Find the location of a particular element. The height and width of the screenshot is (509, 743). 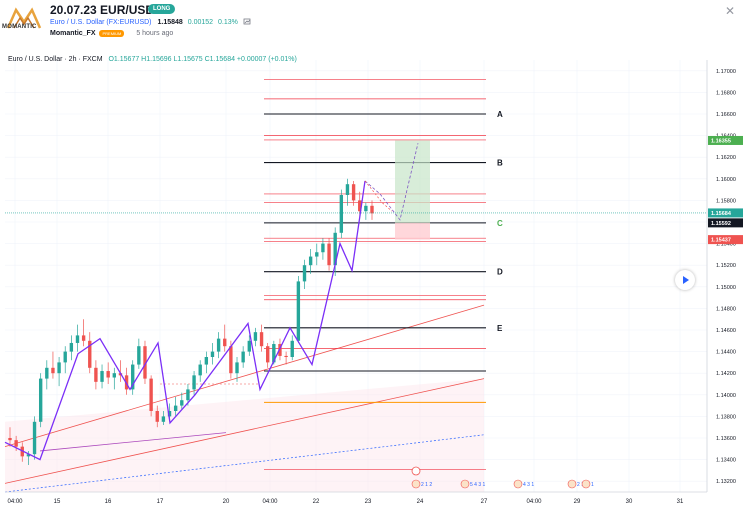

projection-red is located at coordinates (378, 196).